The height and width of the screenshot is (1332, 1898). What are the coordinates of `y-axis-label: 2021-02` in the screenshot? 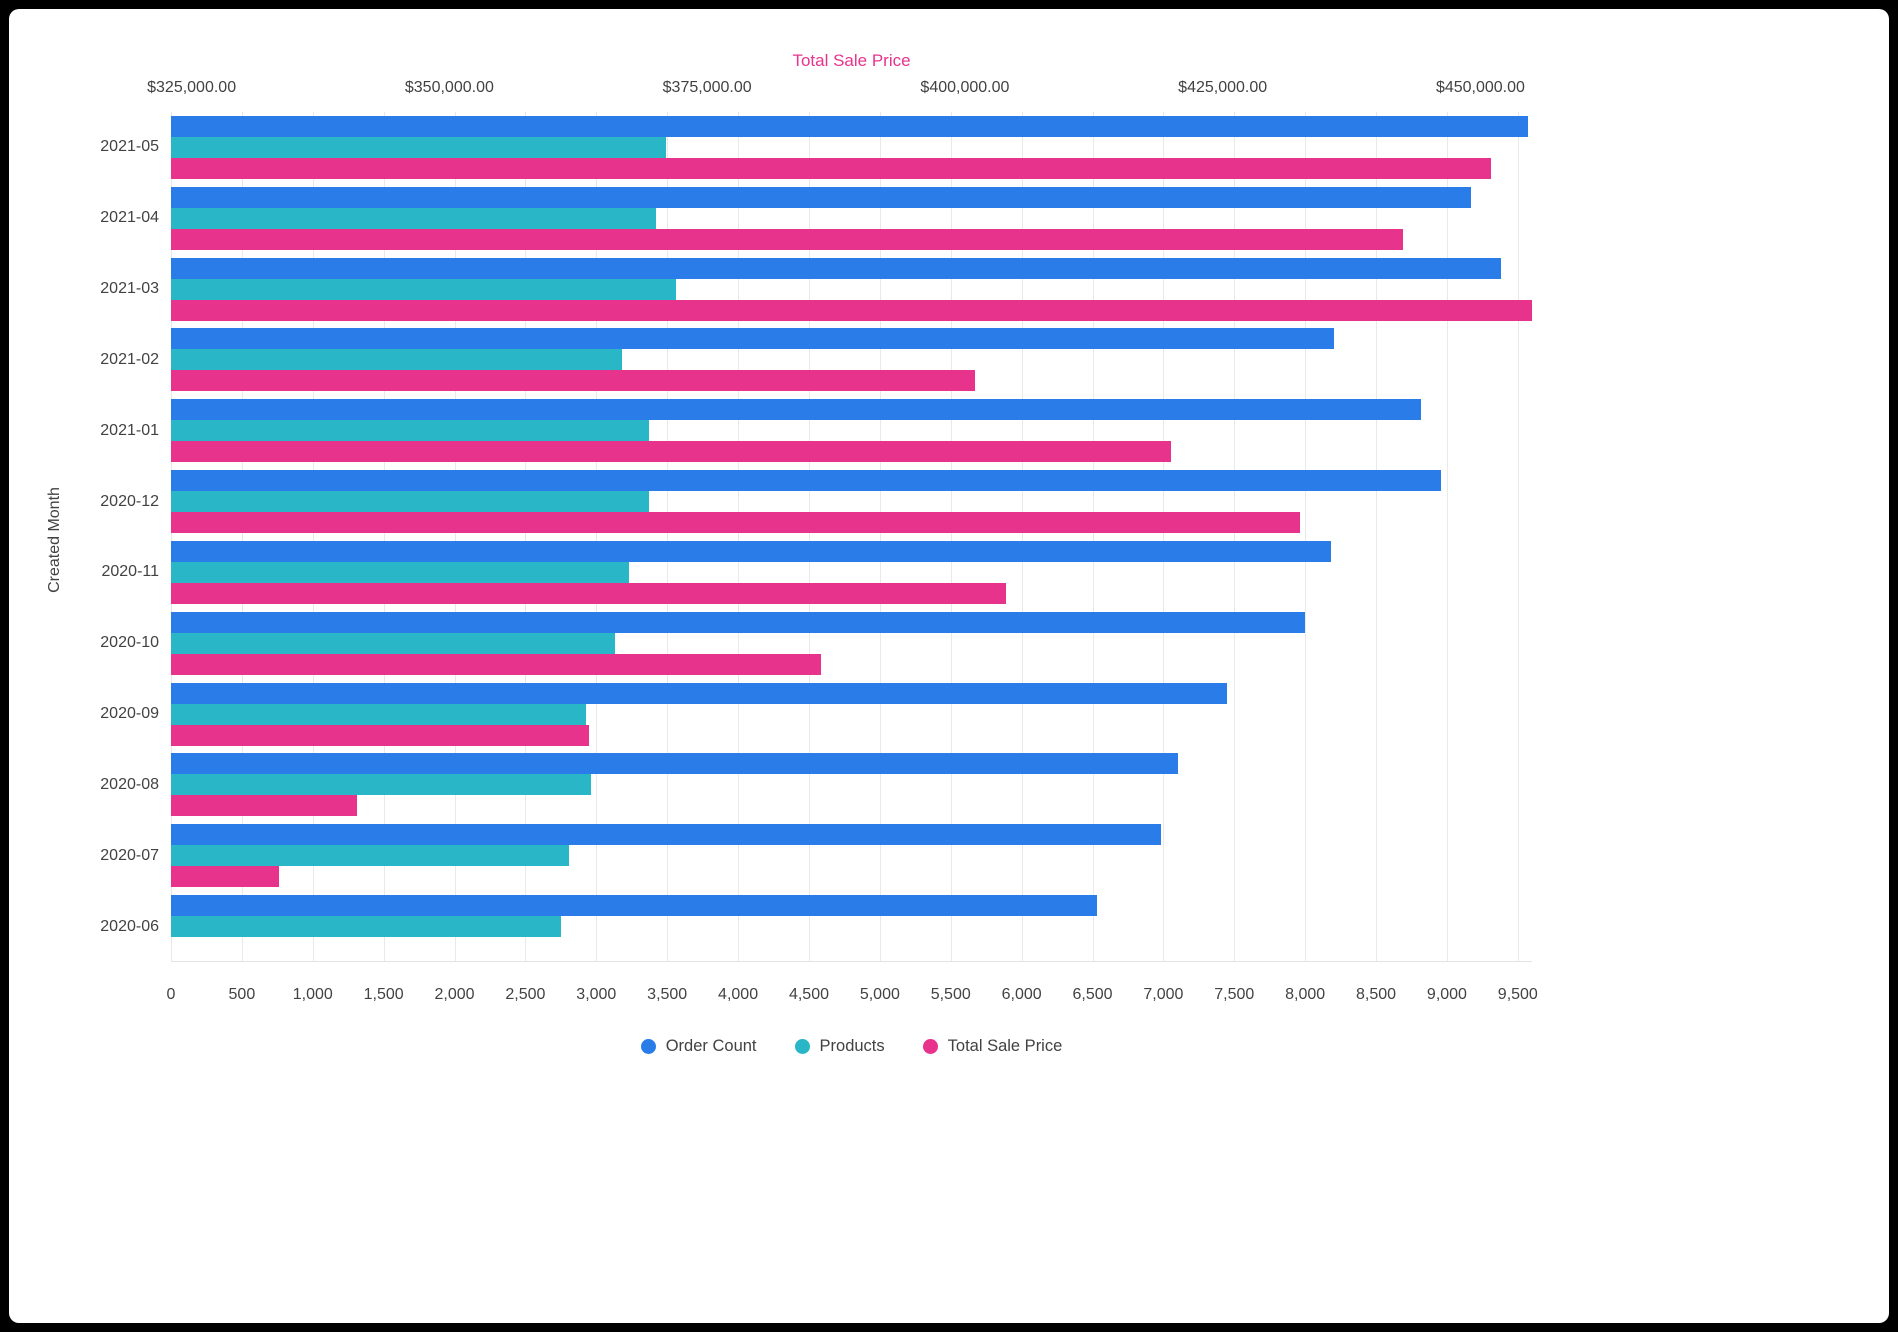 It's located at (129, 359).